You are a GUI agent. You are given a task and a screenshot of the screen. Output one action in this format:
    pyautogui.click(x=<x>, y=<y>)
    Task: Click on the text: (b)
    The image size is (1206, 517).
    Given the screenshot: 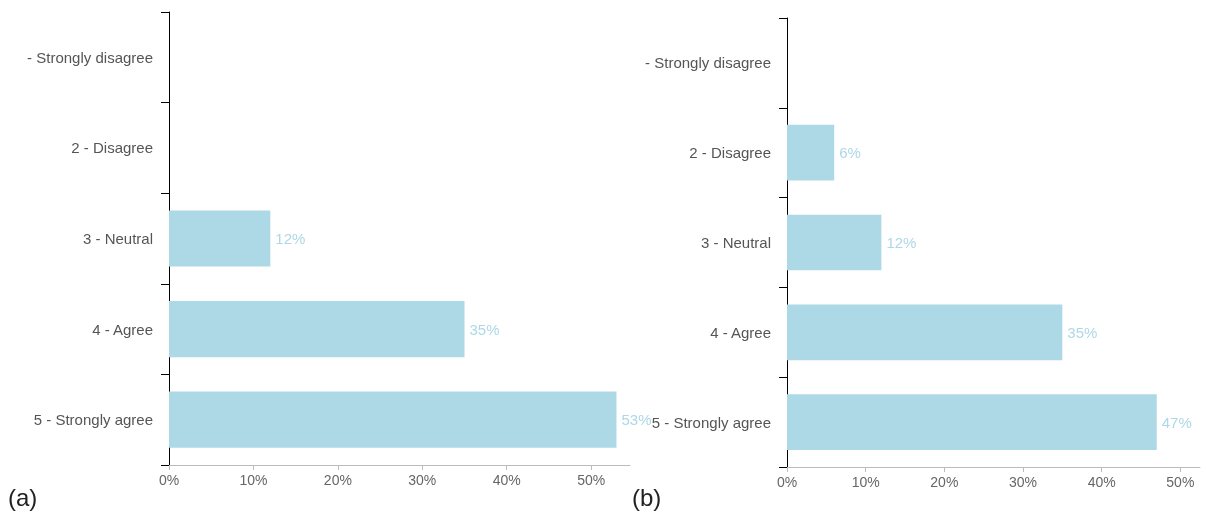 What is the action you would take?
    pyautogui.click(x=647, y=497)
    